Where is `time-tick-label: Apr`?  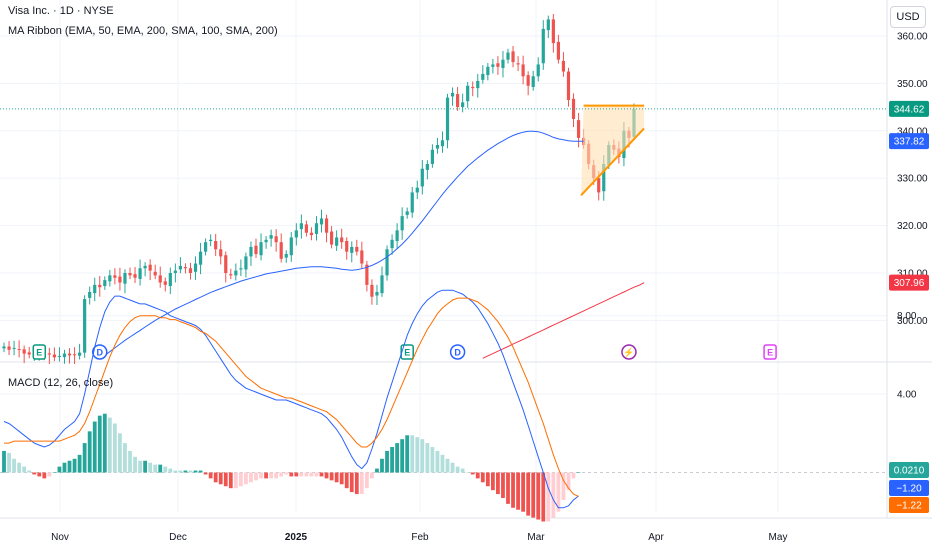
time-tick-label: Apr is located at coordinates (656, 537).